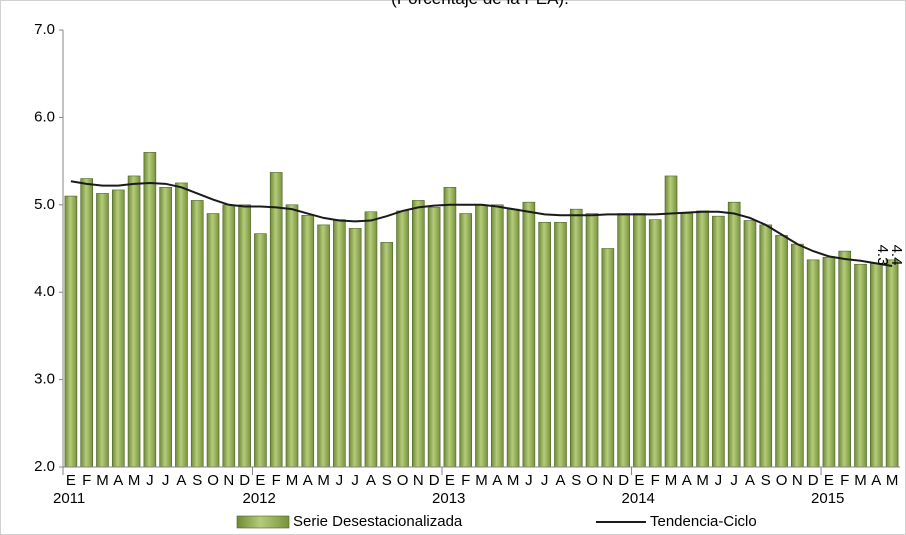 This screenshot has height=535, width=906. What do you see at coordinates (259, 498) in the screenshot?
I see `year-label: 2012` at bounding box center [259, 498].